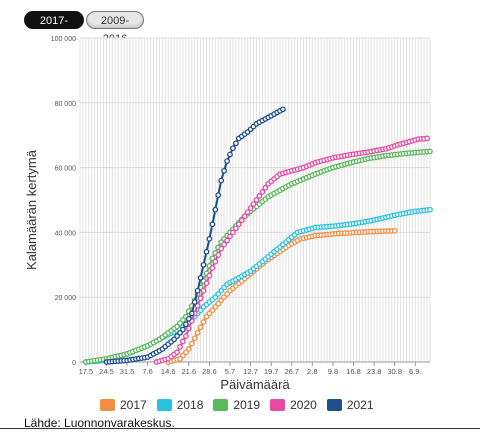  I want to click on x-tick-label: 12.7, so click(250, 371).